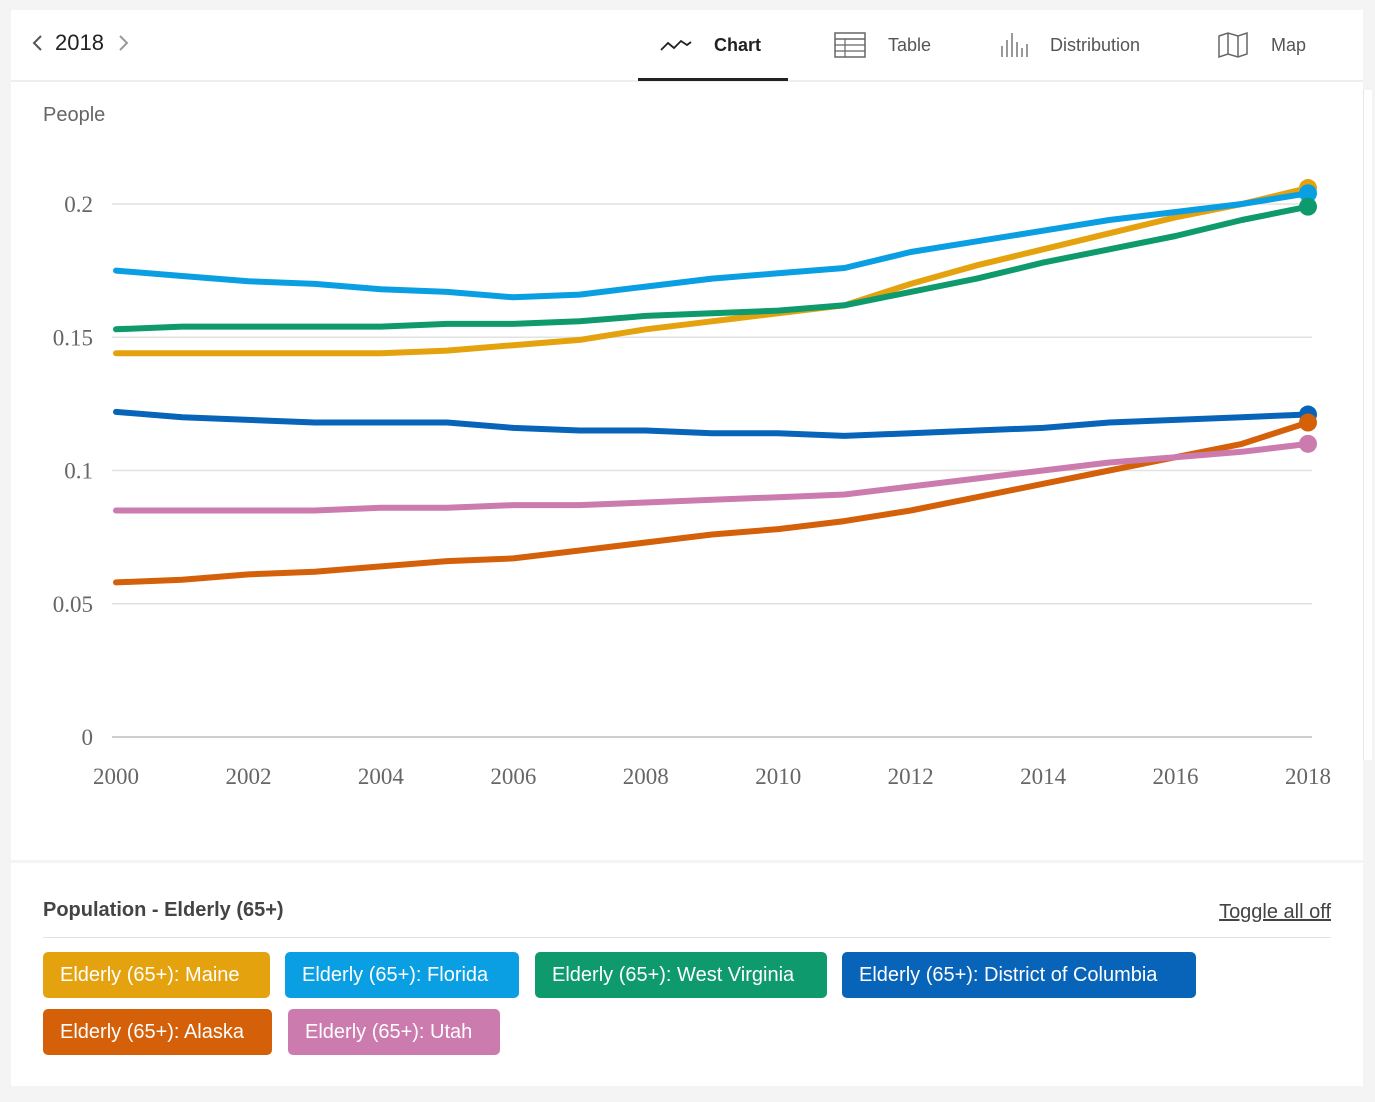 This screenshot has width=1375, height=1102. I want to click on tab-distribution-label: Distribution, so click(1095, 44).